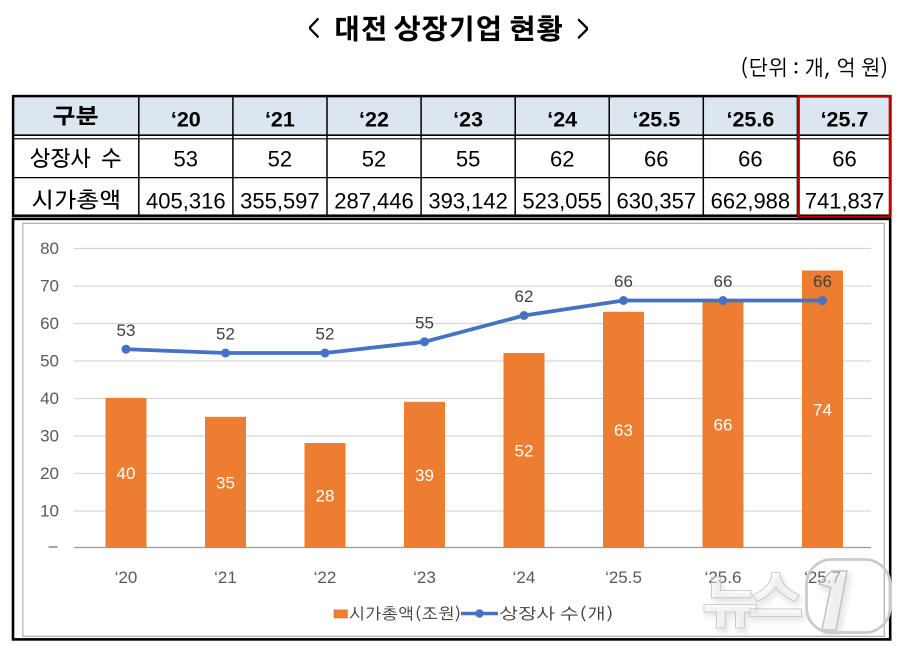 The image size is (904, 650). What do you see at coordinates (225, 483) in the screenshot?
I see `svg-text: 35` at bounding box center [225, 483].